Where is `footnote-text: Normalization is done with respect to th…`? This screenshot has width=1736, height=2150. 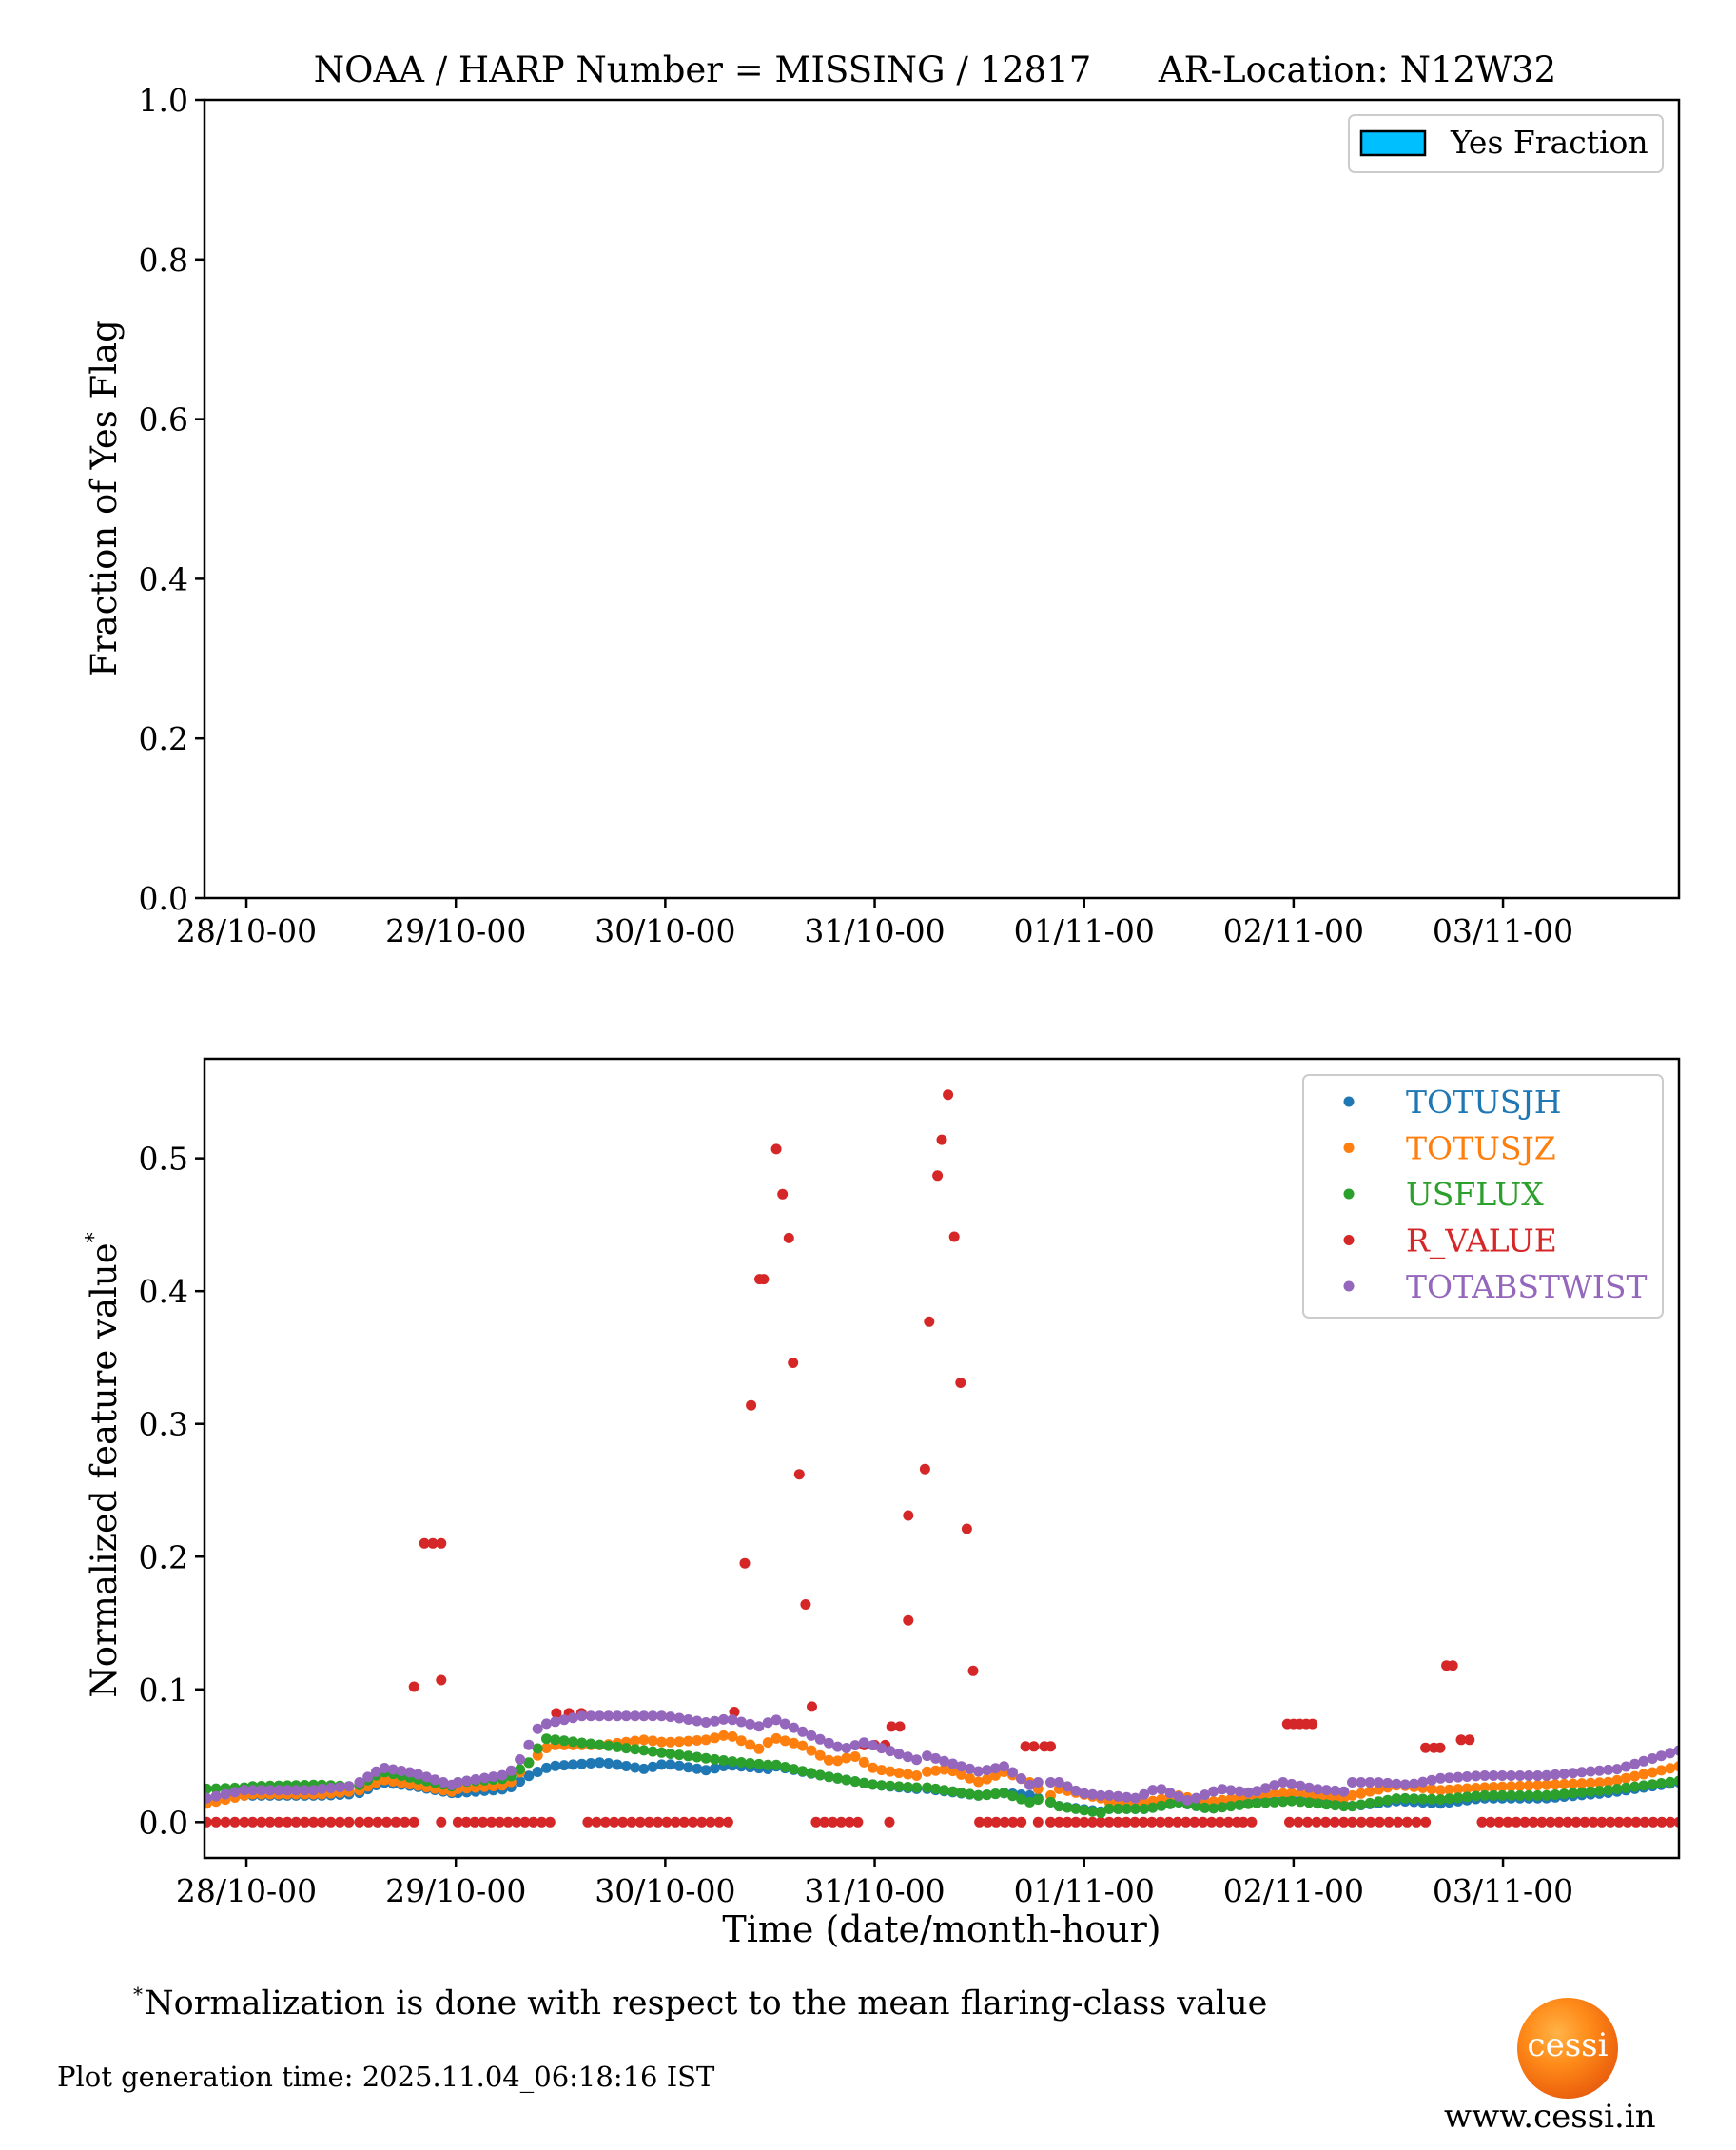 footnote-text: Normalization is done with respect to th… is located at coordinates (707, 2003).